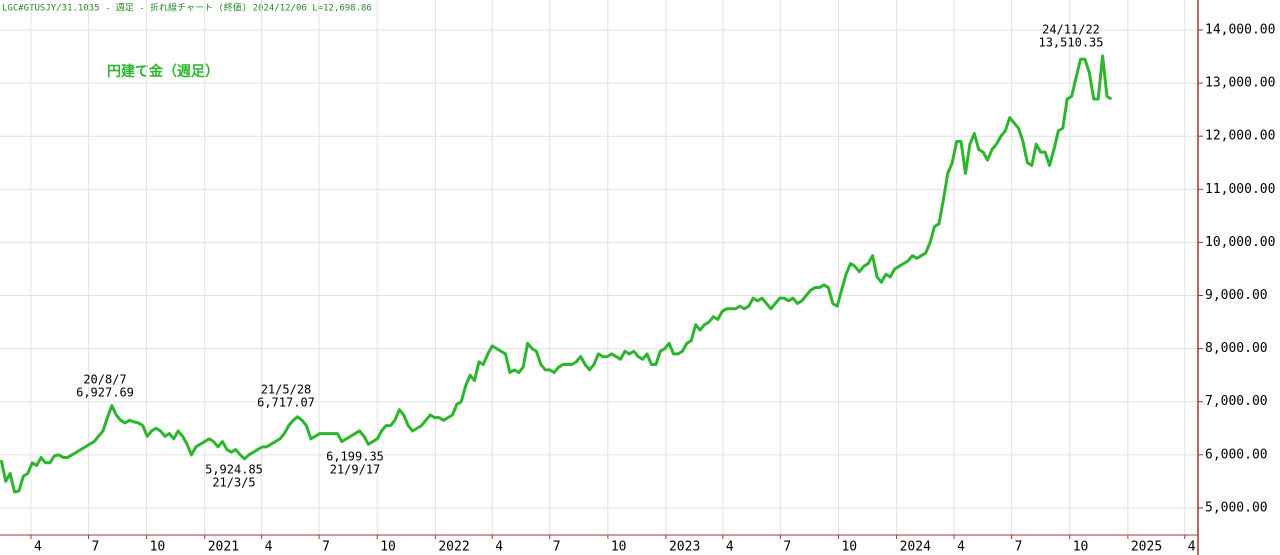 The width and height of the screenshot is (1280, 555). I want to click on y-tick-label: 5,000.00, so click(1236, 507).